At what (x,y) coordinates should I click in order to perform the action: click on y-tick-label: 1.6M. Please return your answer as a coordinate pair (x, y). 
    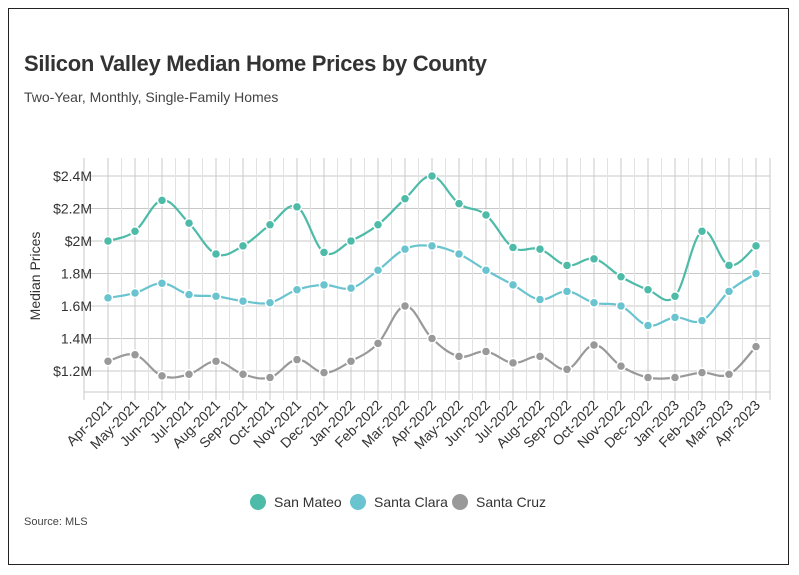
    Looking at the image, I should click on (76, 306).